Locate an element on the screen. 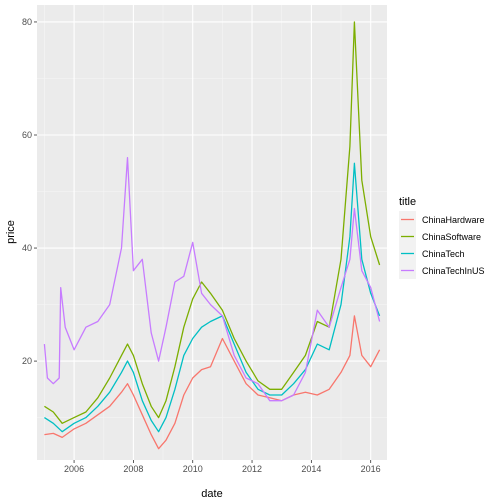  y-tick-label: 60 is located at coordinates (27, 135).